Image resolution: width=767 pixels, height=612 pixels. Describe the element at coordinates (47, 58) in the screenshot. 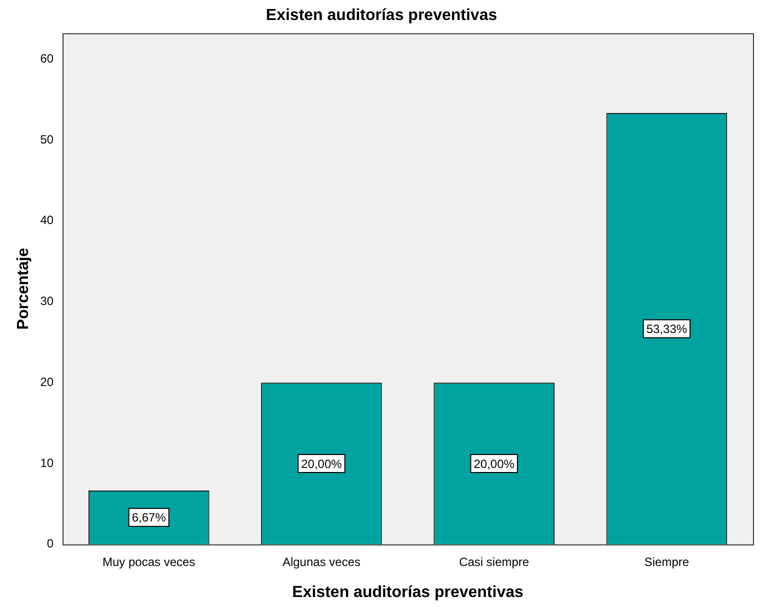

I see `y-tick-label: 60` at that location.